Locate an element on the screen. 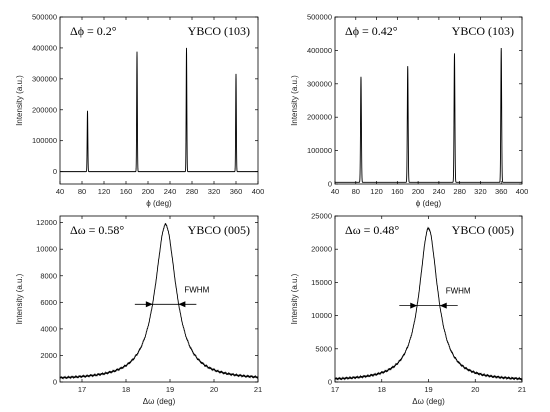 This screenshot has height=412, width=550. annotation-delta: Δϕ = 0.2° is located at coordinates (93, 31).